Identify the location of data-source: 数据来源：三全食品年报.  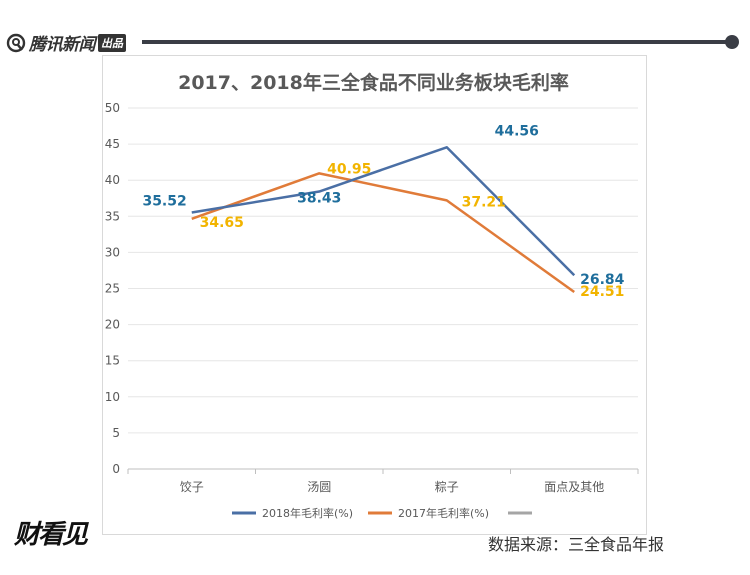
(576, 544).